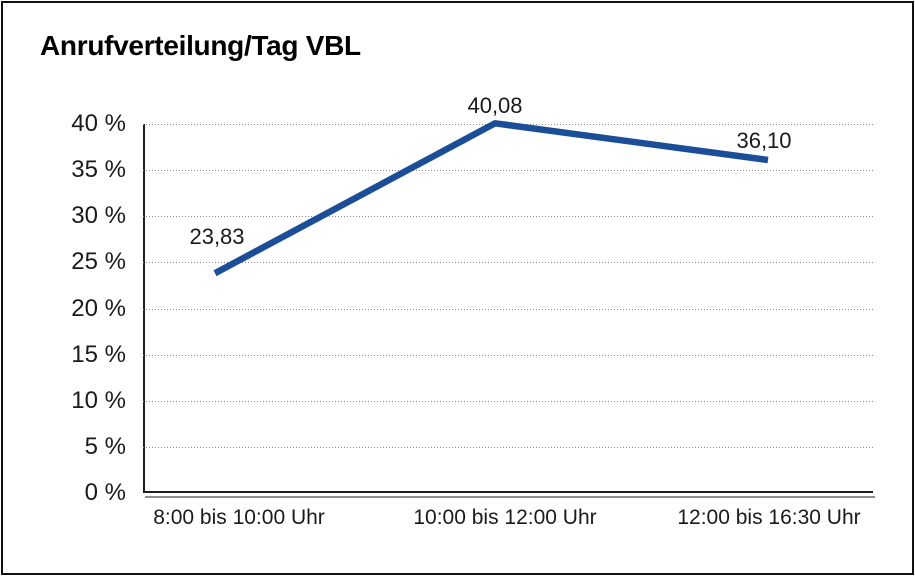 Image resolution: width=915 pixels, height=576 pixels. What do you see at coordinates (98, 170) in the screenshot?
I see `y-tick-label: 35 %` at bounding box center [98, 170].